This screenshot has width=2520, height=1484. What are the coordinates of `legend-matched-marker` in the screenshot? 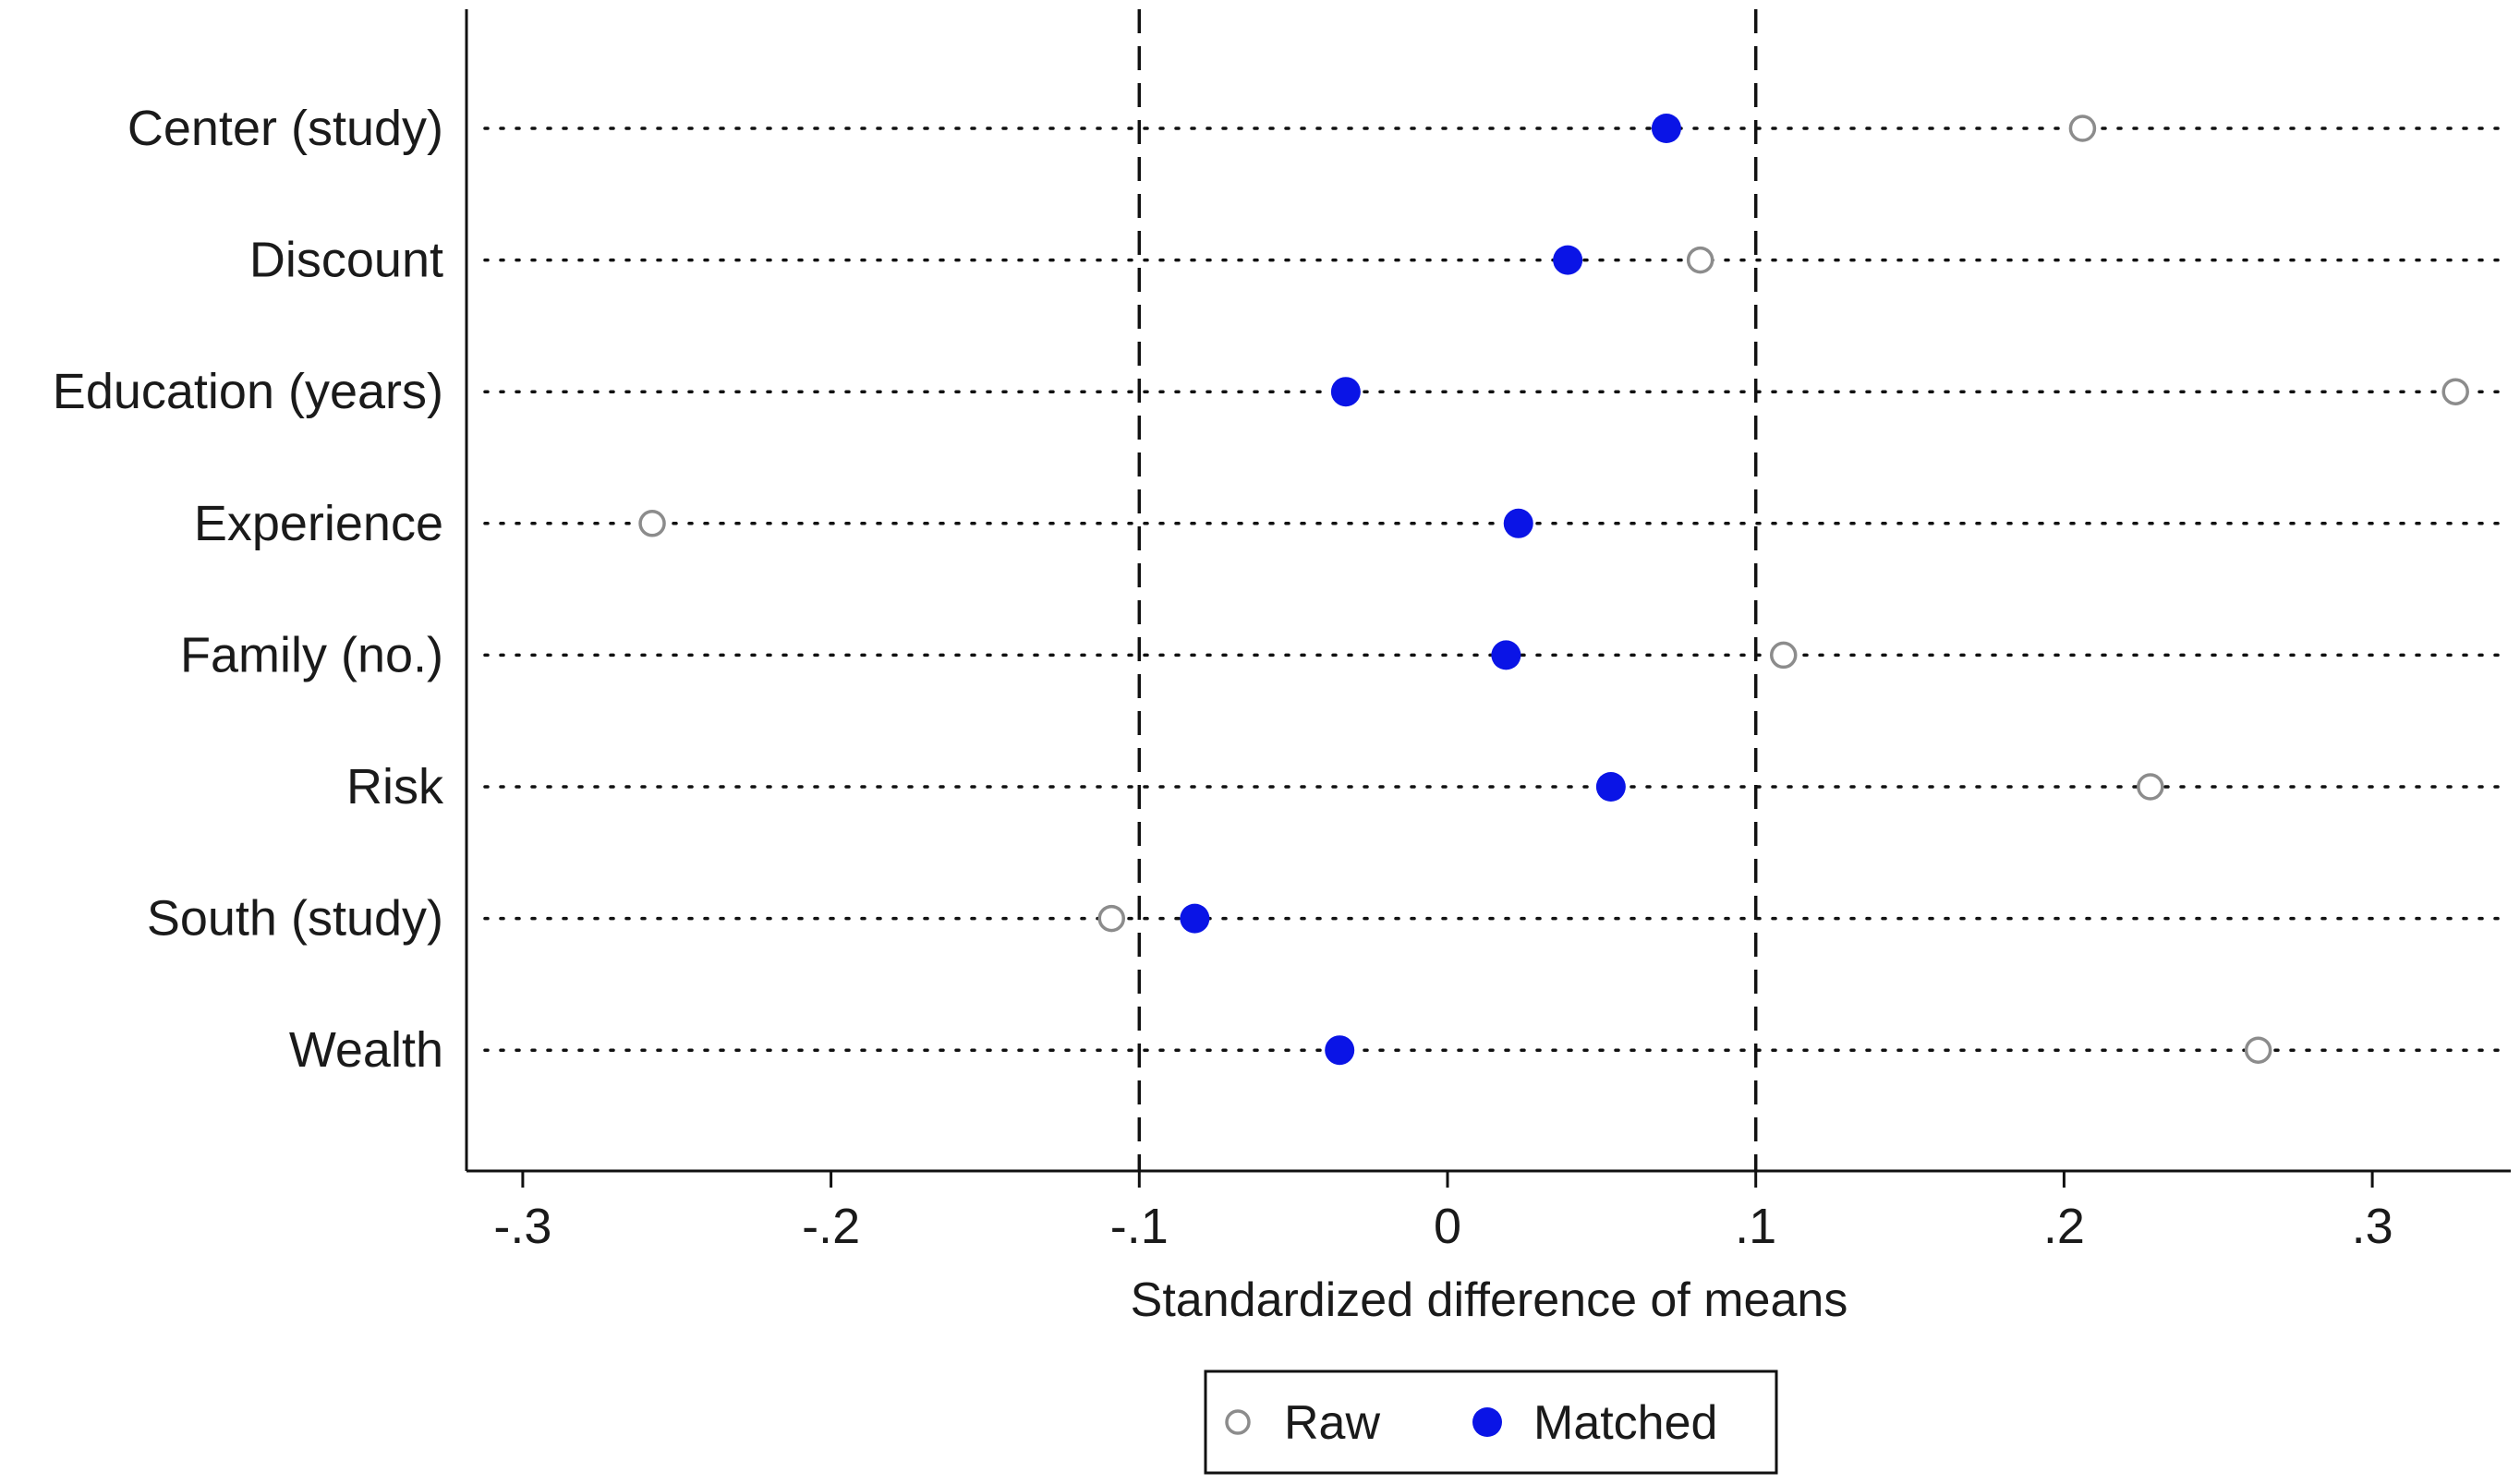 It's located at (1487, 1422).